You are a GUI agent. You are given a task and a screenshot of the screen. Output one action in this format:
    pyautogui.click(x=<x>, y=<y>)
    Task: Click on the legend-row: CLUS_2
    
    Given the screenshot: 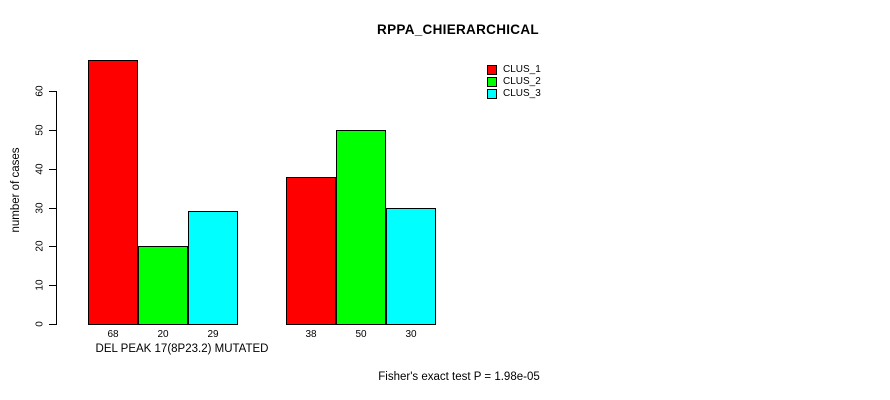 What is the action you would take?
    pyautogui.click(x=514, y=81)
    